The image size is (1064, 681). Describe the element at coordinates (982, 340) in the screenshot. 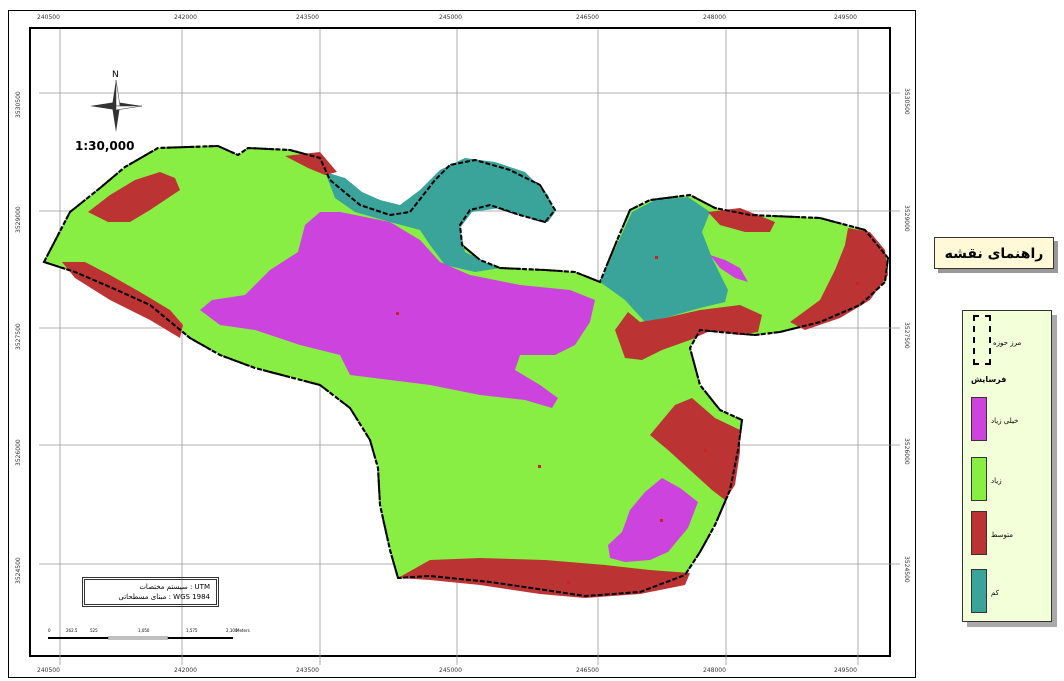

I see `boundary-swatch` at that location.